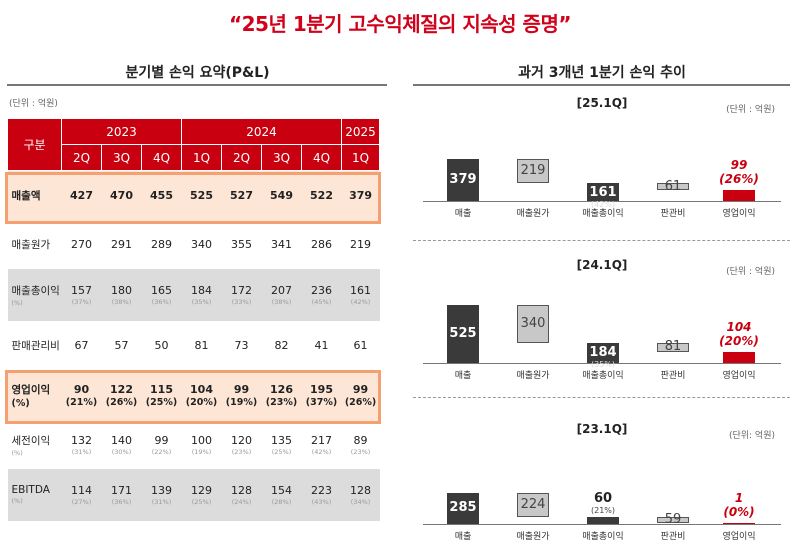 The width and height of the screenshot is (800, 554). What do you see at coordinates (121, 395) in the screenshot?
I see `table-cell: 122 (26%)` at bounding box center [121, 395].